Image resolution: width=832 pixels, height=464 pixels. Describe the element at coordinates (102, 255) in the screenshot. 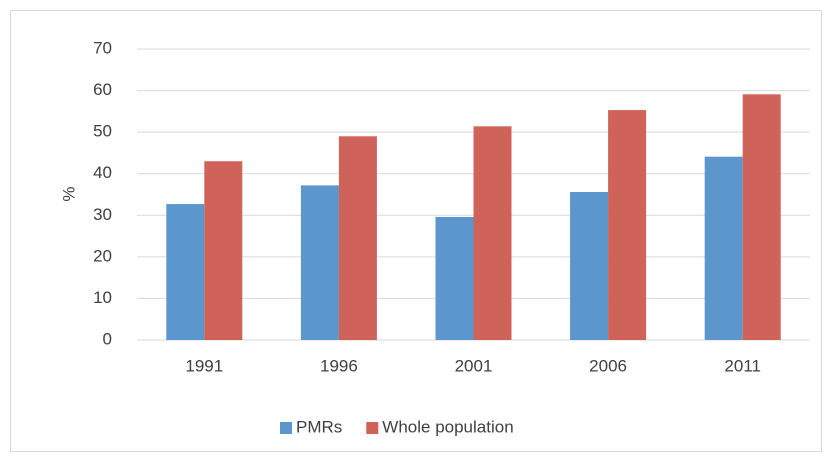

I see `y-tick-label: 20` at that location.